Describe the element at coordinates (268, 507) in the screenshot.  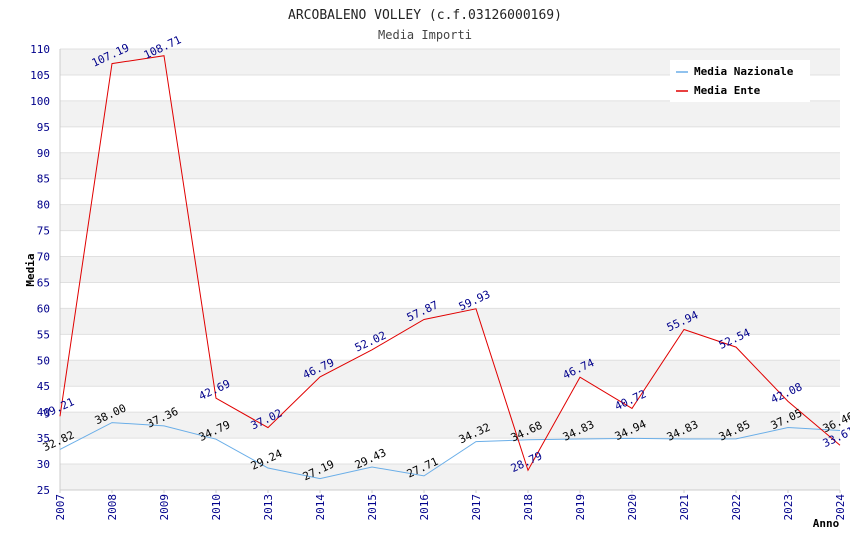
I see `x-tick-label: 2013` at that location.